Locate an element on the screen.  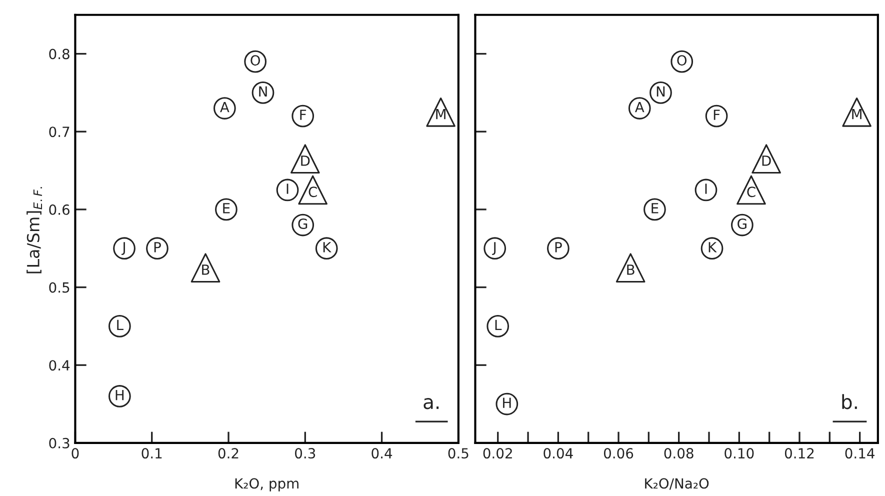
y-tick-label: 0.6 is located at coordinates (59, 209).